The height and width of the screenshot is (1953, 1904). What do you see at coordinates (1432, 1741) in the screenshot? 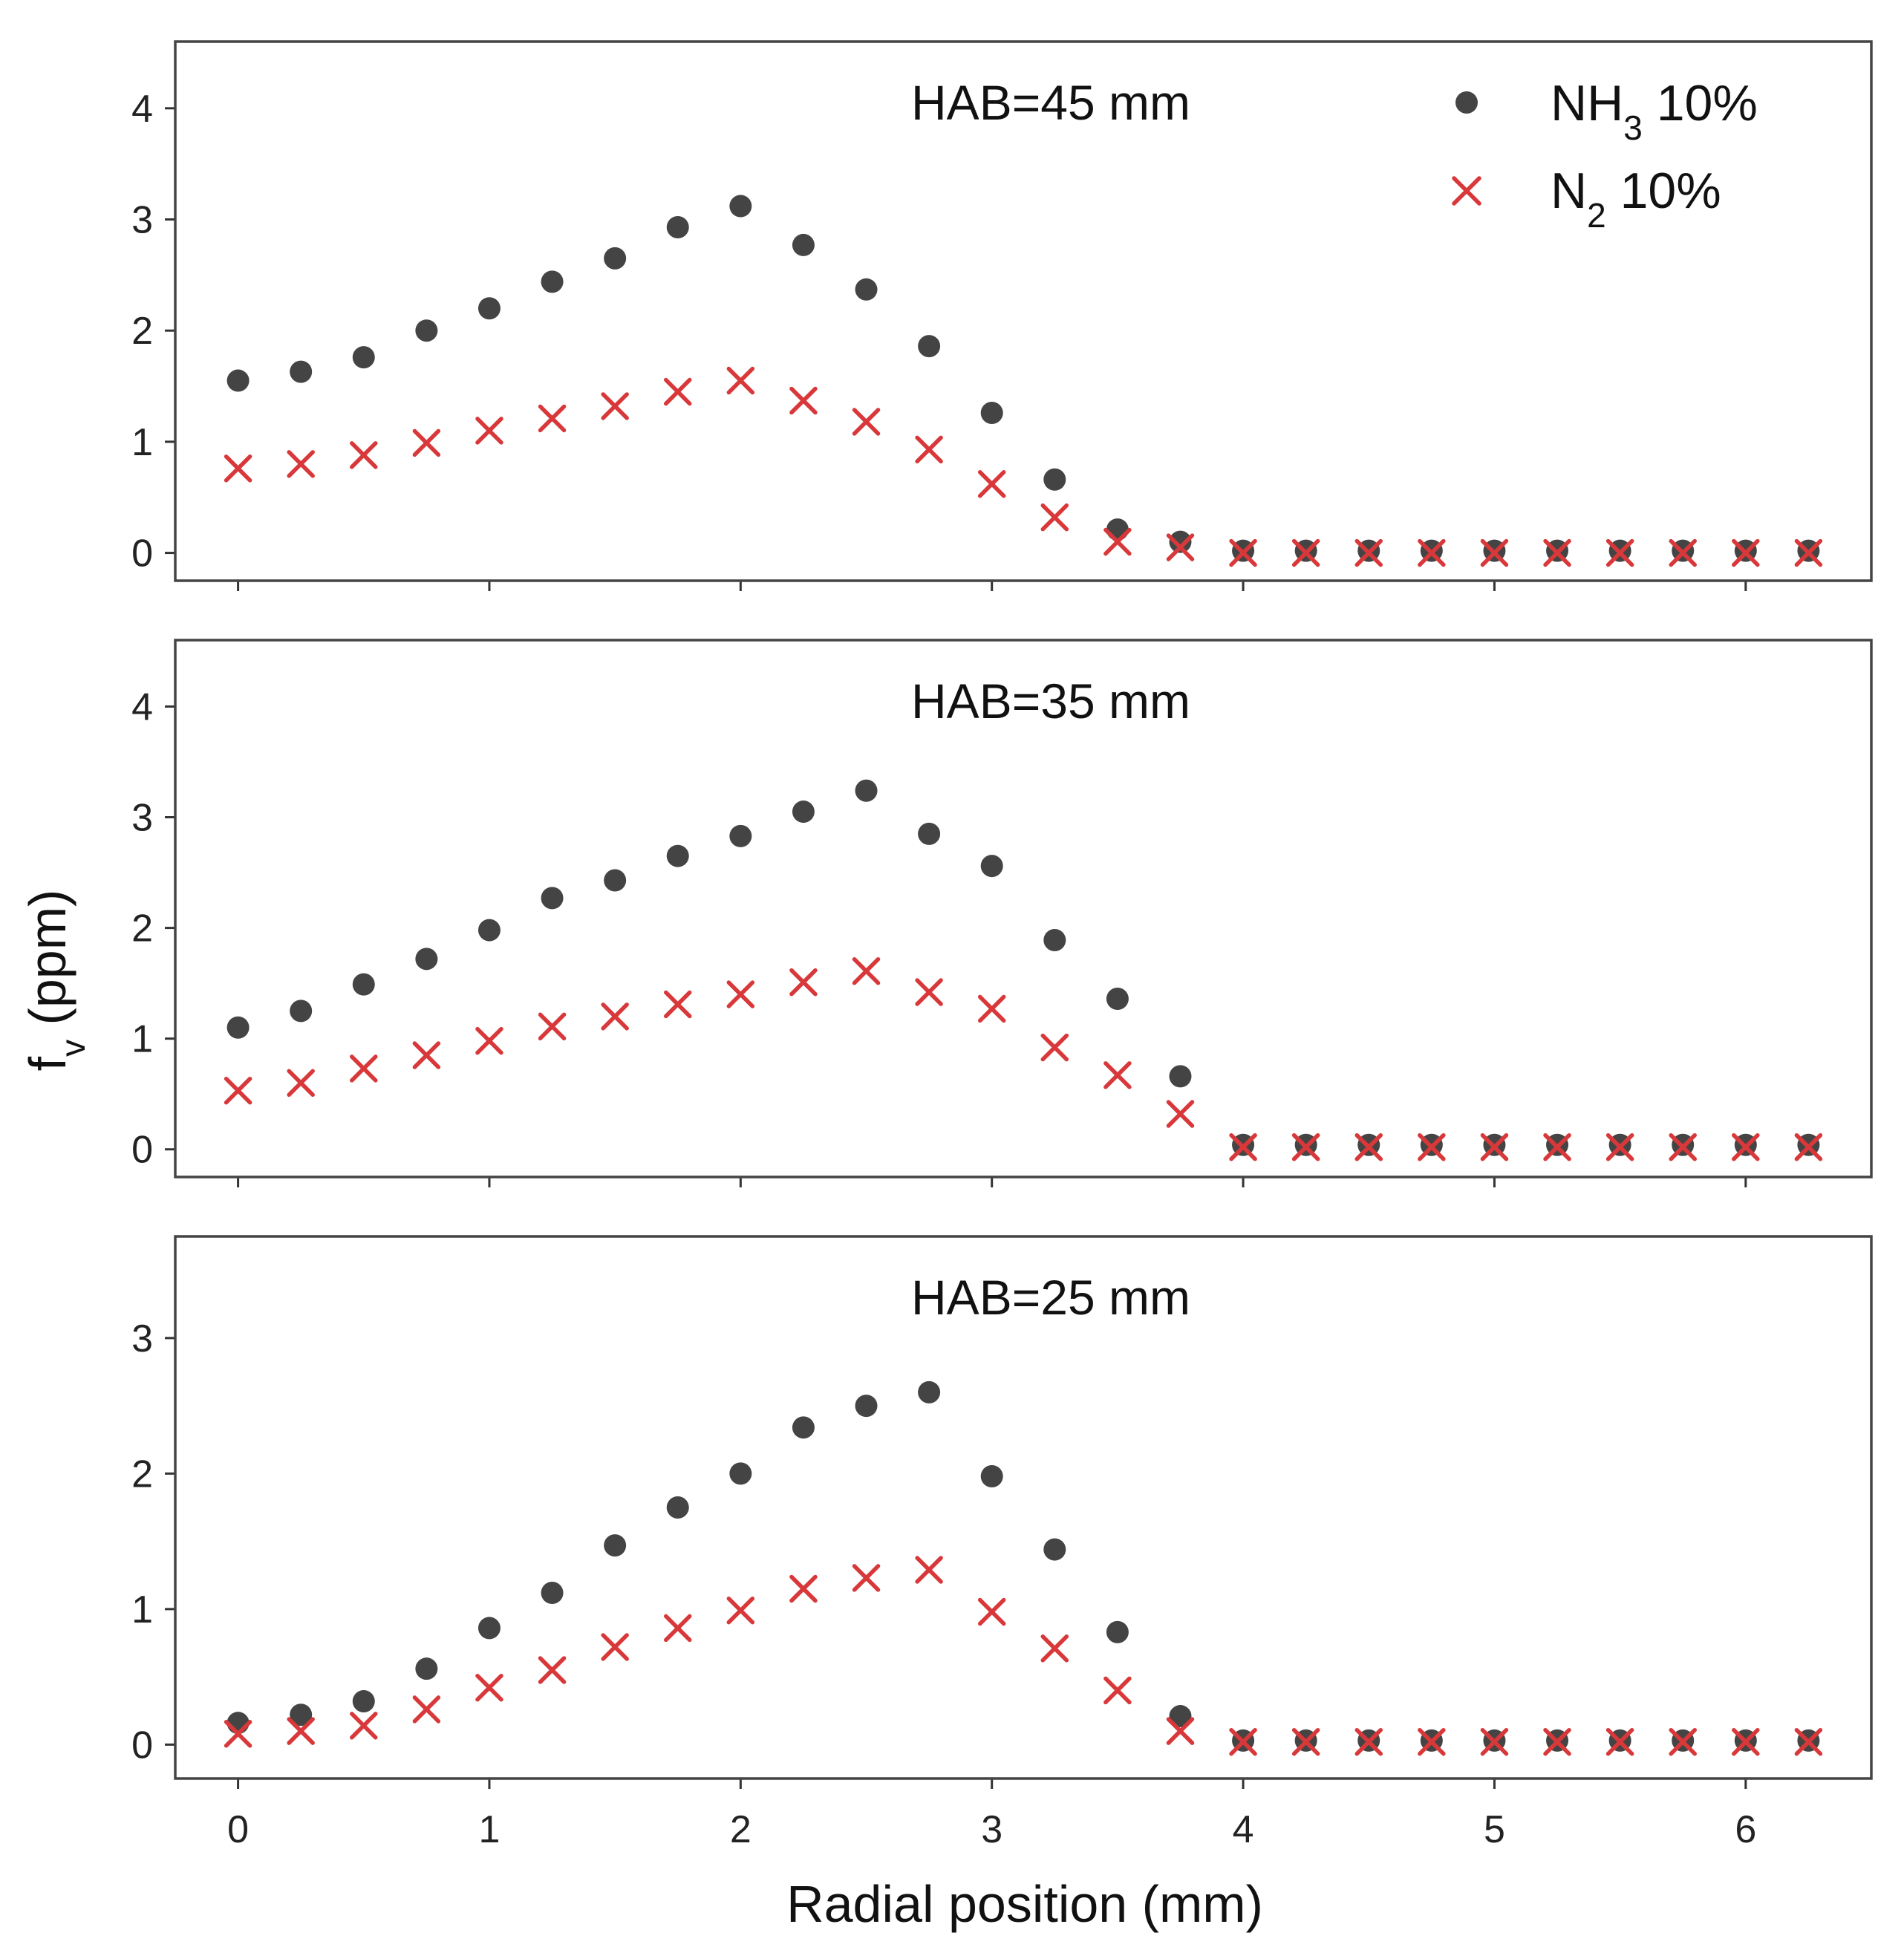
I see `panel-2-n2-point-19-stroke-b` at bounding box center [1432, 1741].